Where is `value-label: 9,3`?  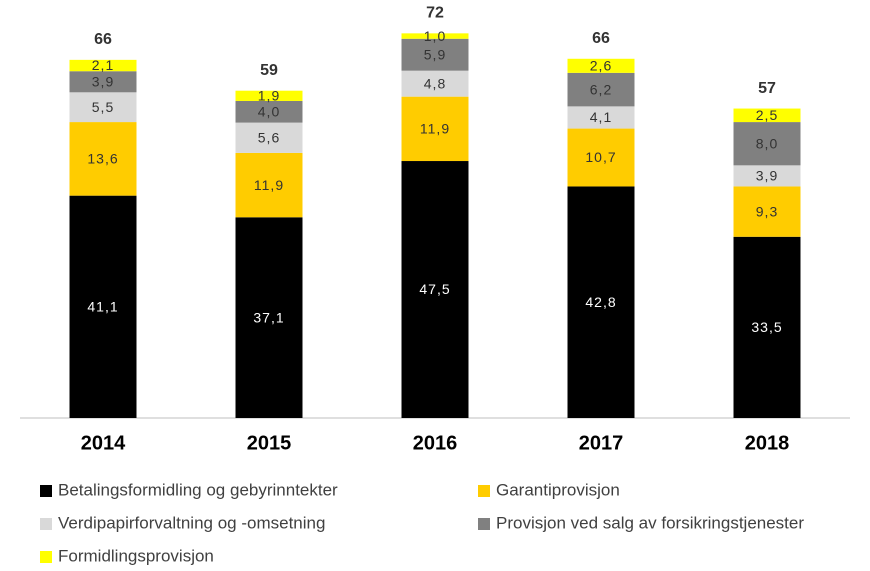 value-label: 9,3 is located at coordinates (767, 211).